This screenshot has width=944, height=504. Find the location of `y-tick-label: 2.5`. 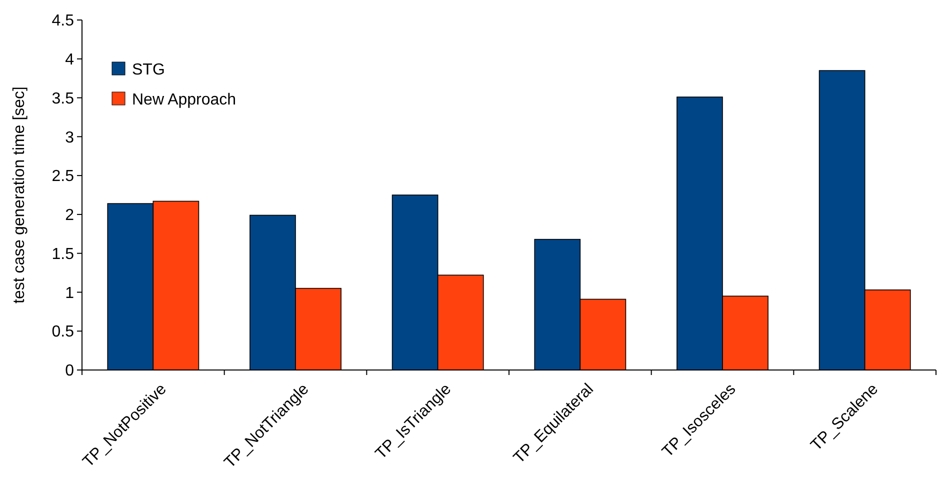

y-tick-label: 2.5 is located at coordinates (63, 177).